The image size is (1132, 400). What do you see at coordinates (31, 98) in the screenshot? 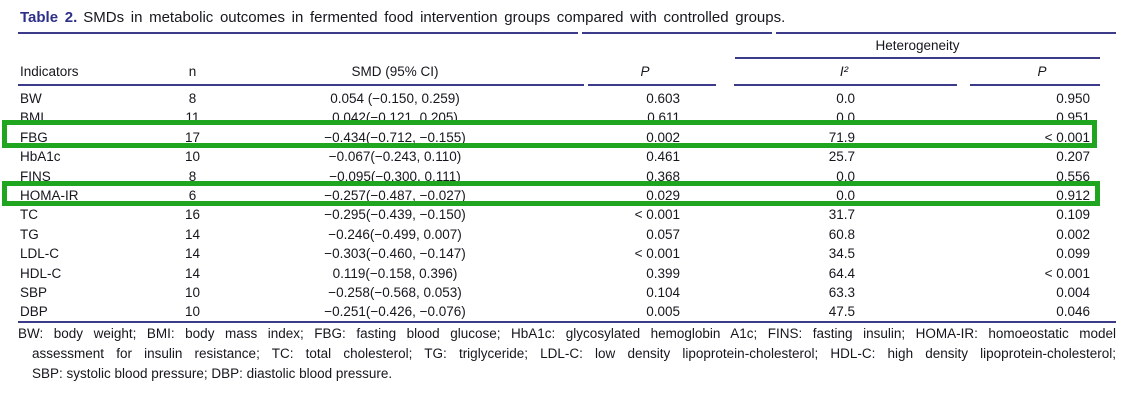
I see `table-cell-indicator: BW` at bounding box center [31, 98].